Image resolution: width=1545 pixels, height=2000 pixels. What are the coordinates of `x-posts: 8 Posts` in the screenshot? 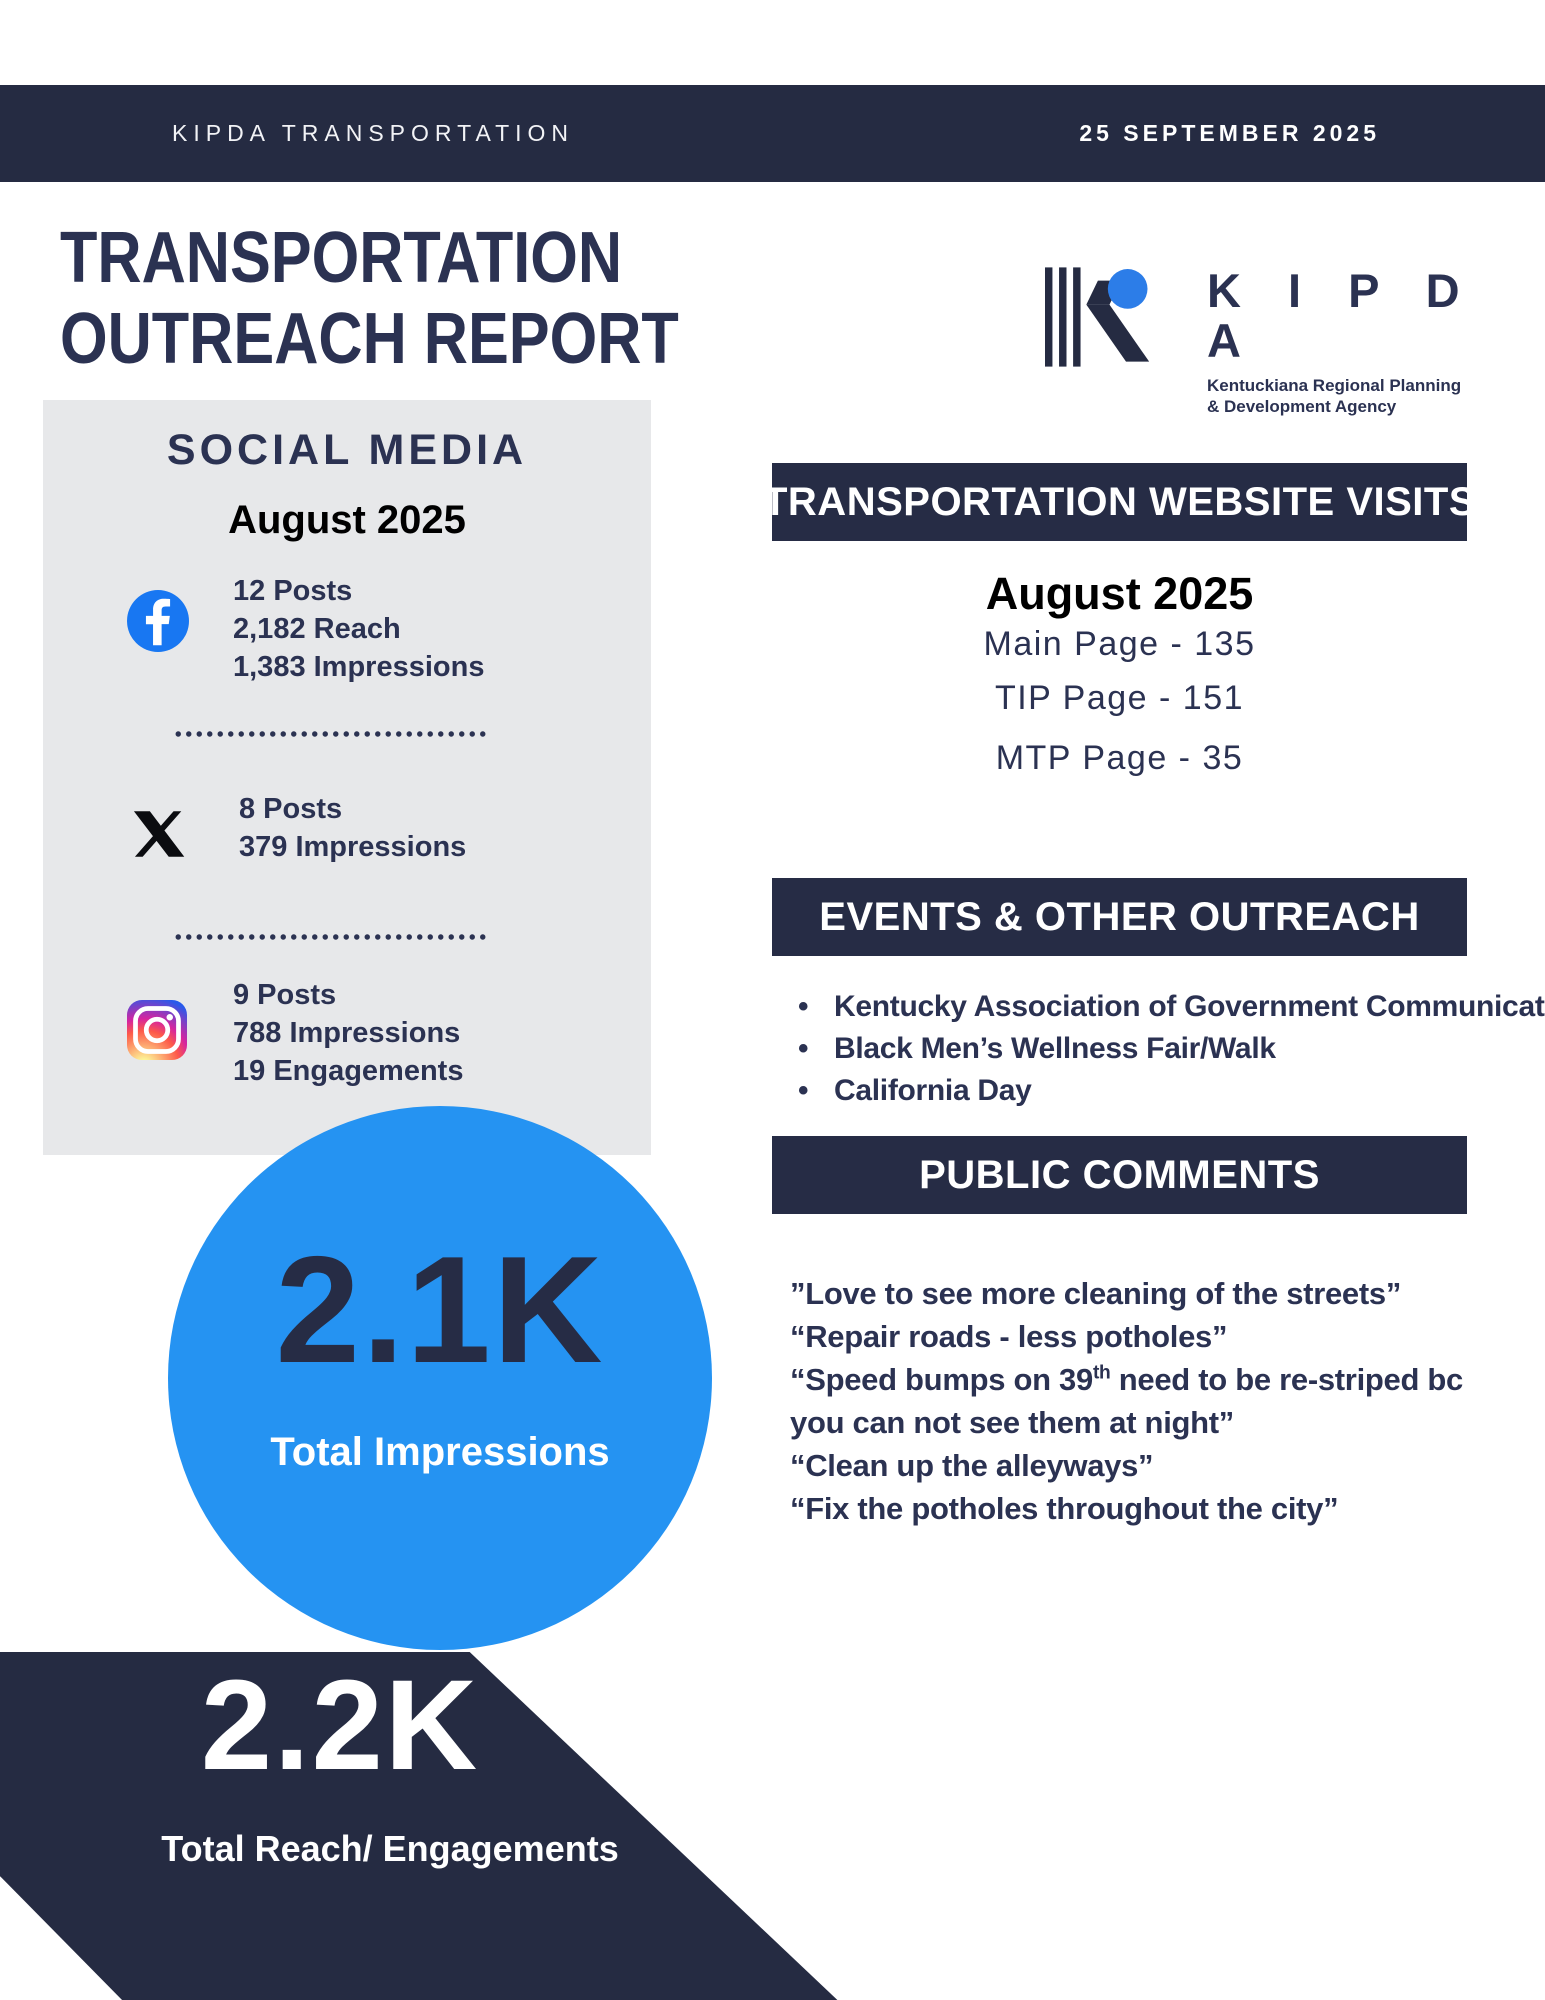 It's located at (291, 809).